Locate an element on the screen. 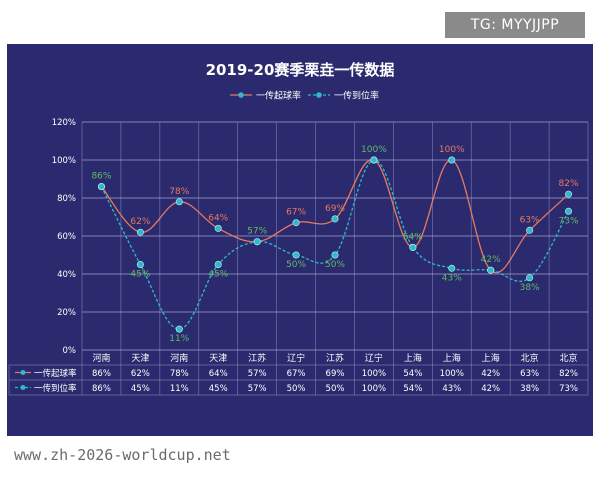 The width and height of the screenshot is (600, 480). x-tick-label: 江苏 is located at coordinates (257, 358).